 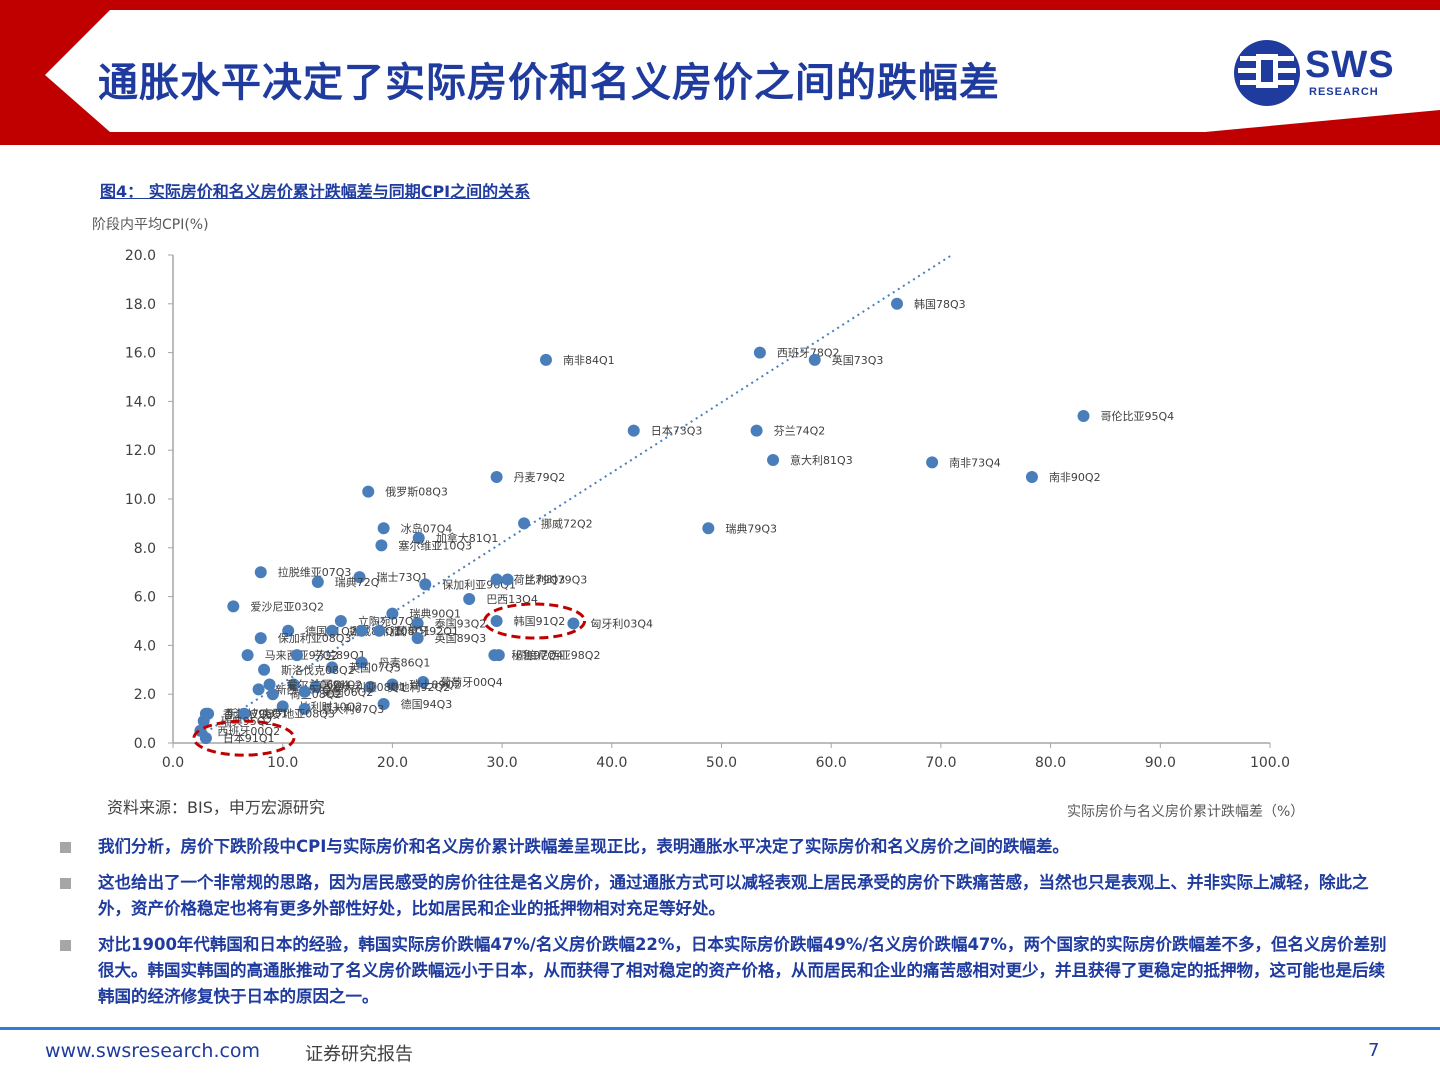 What do you see at coordinates (677, 431) in the screenshot?
I see `data-point-label: 日本73Q3` at bounding box center [677, 431].